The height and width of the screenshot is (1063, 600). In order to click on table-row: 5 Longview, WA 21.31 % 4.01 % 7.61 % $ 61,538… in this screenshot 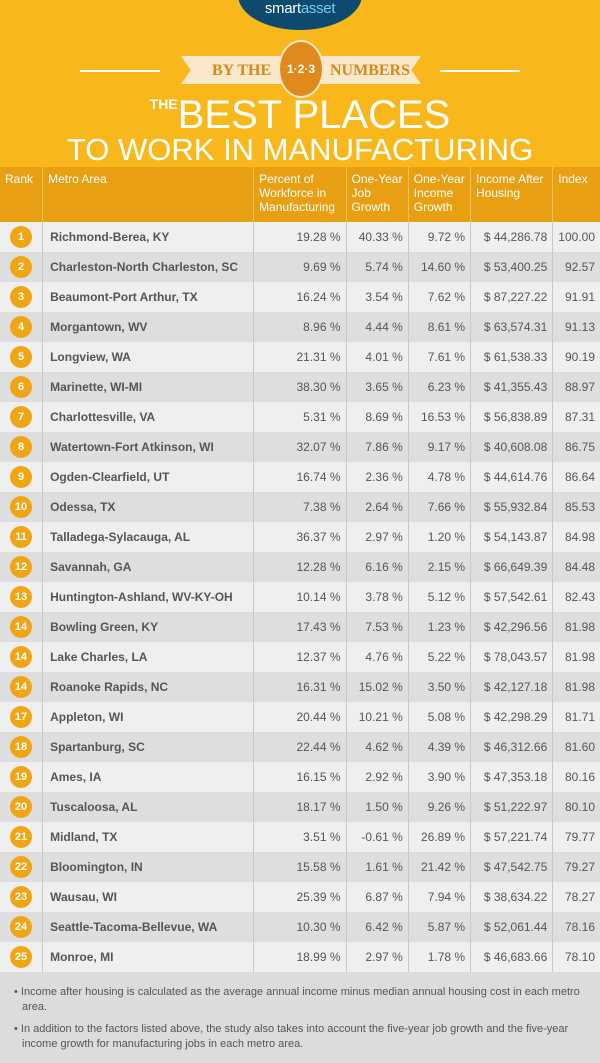, I will do `click(300, 357)`.